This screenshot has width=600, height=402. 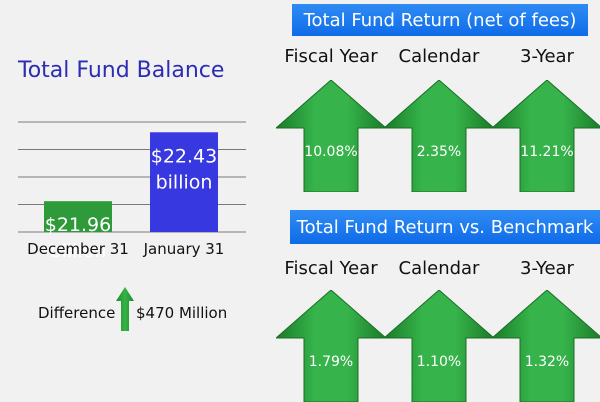 I want to click on return-value: 2.35%, so click(x=439, y=152).